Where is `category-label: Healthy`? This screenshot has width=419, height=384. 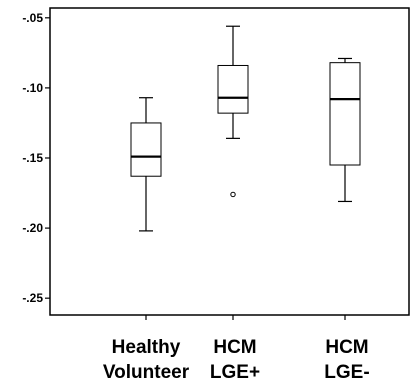 category-label: Healthy is located at coordinates (146, 347).